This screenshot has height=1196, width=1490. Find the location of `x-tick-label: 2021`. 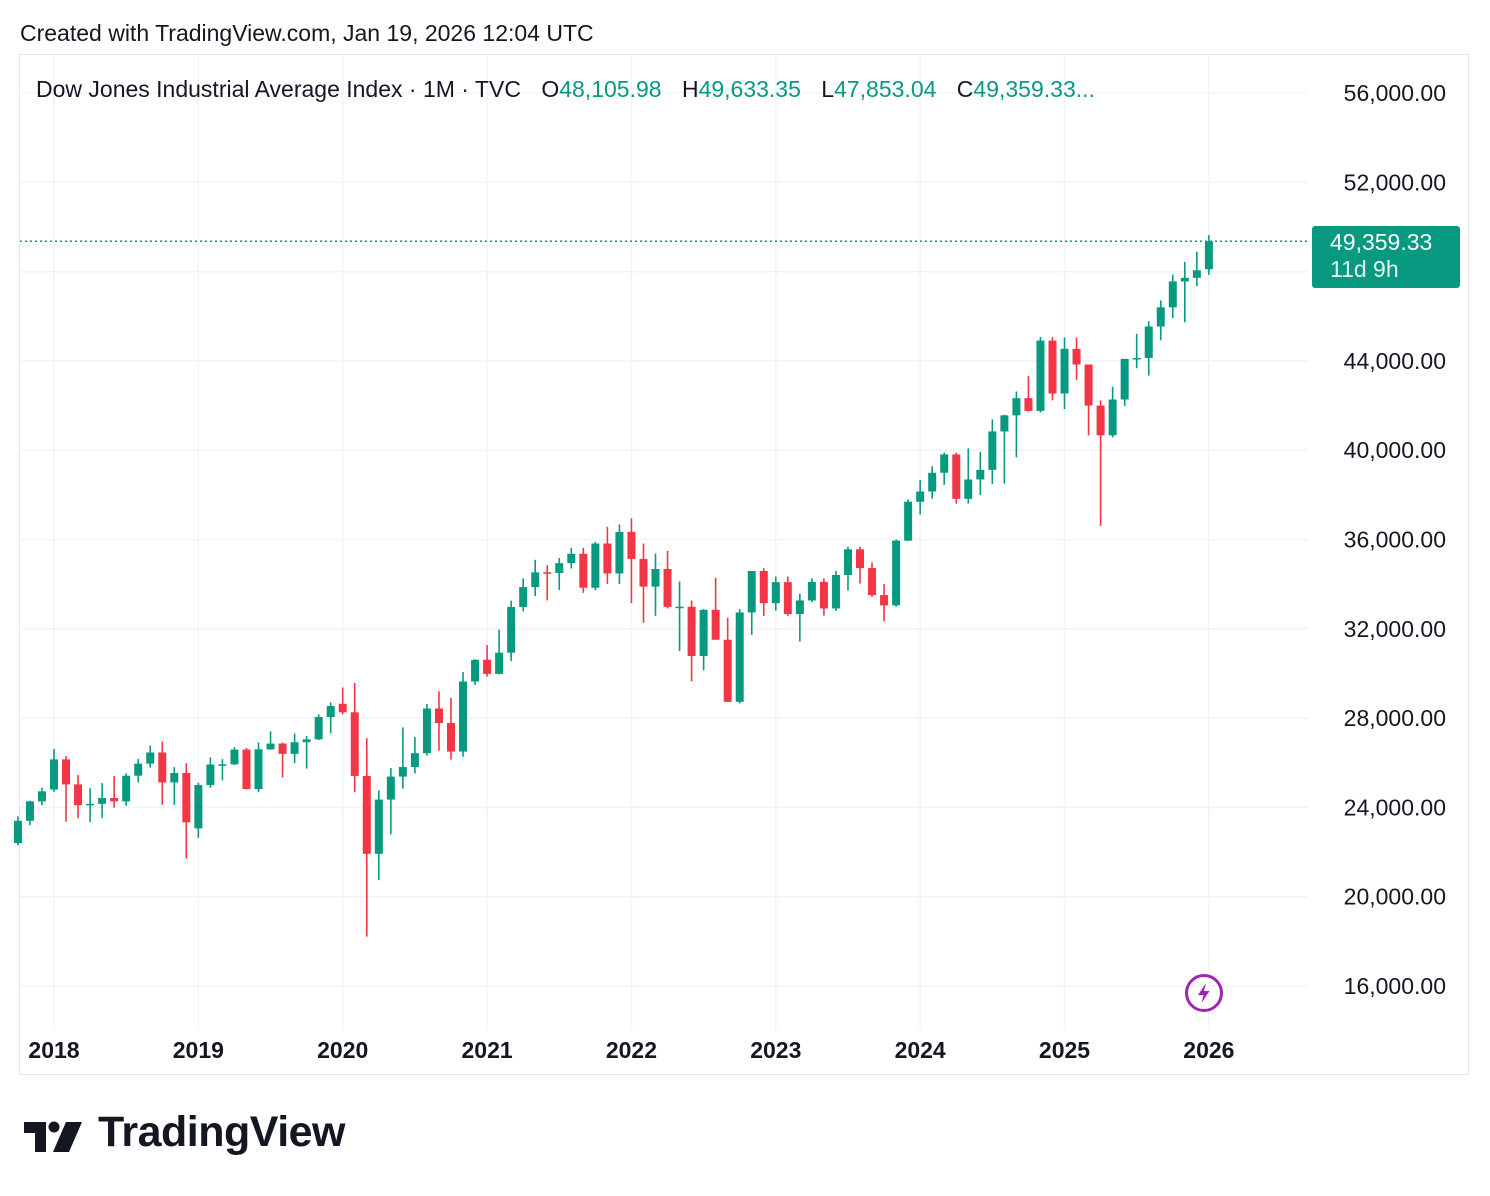

x-tick-label: 2021 is located at coordinates (486, 1050).